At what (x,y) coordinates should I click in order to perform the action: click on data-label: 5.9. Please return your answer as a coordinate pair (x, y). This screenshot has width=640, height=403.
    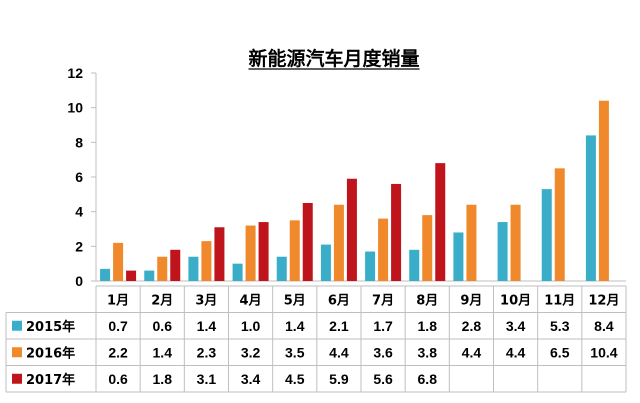
    Looking at the image, I should click on (339, 379).